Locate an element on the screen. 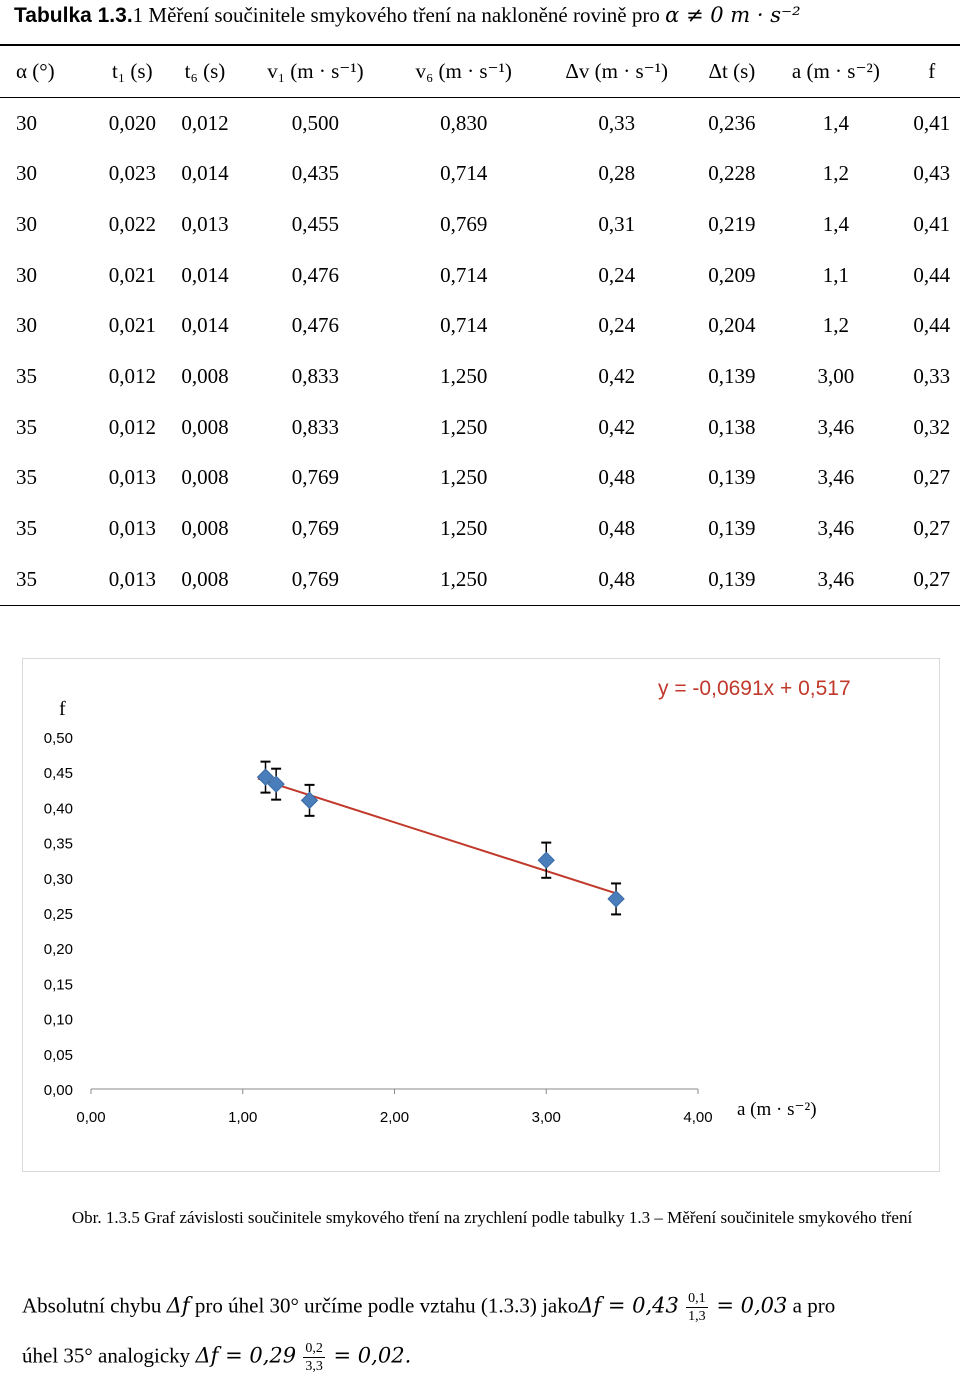  header-alpha: α (°) is located at coordinates (35, 70).